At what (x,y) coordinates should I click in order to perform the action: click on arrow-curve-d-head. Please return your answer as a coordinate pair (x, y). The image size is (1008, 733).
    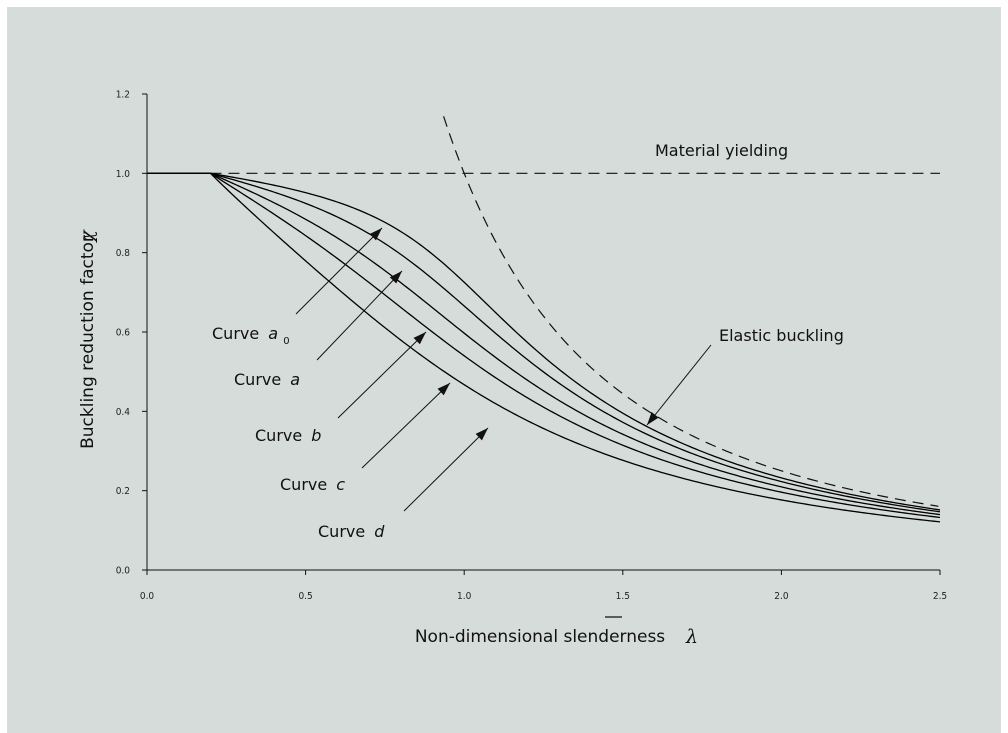
    Looking at the image, I should click on (481, 434).